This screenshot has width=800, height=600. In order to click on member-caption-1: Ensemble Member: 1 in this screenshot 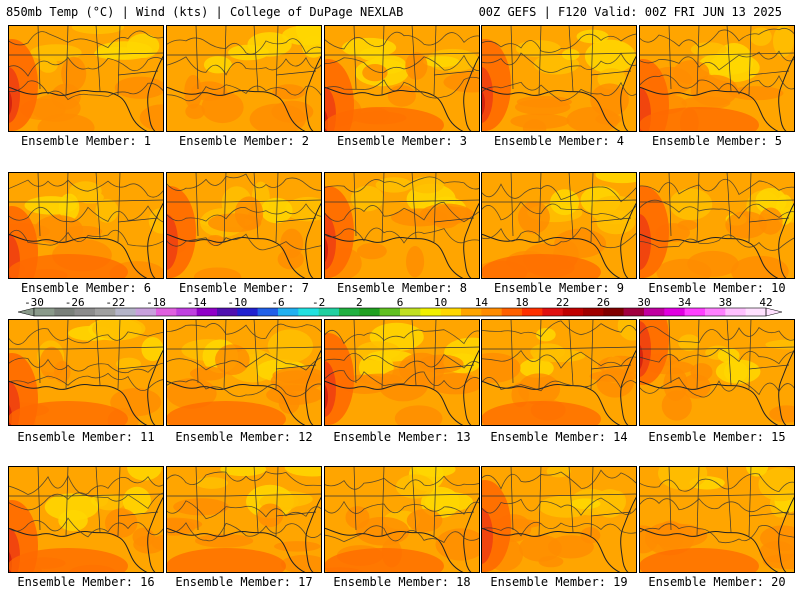, I will do `click(86, 141)`.